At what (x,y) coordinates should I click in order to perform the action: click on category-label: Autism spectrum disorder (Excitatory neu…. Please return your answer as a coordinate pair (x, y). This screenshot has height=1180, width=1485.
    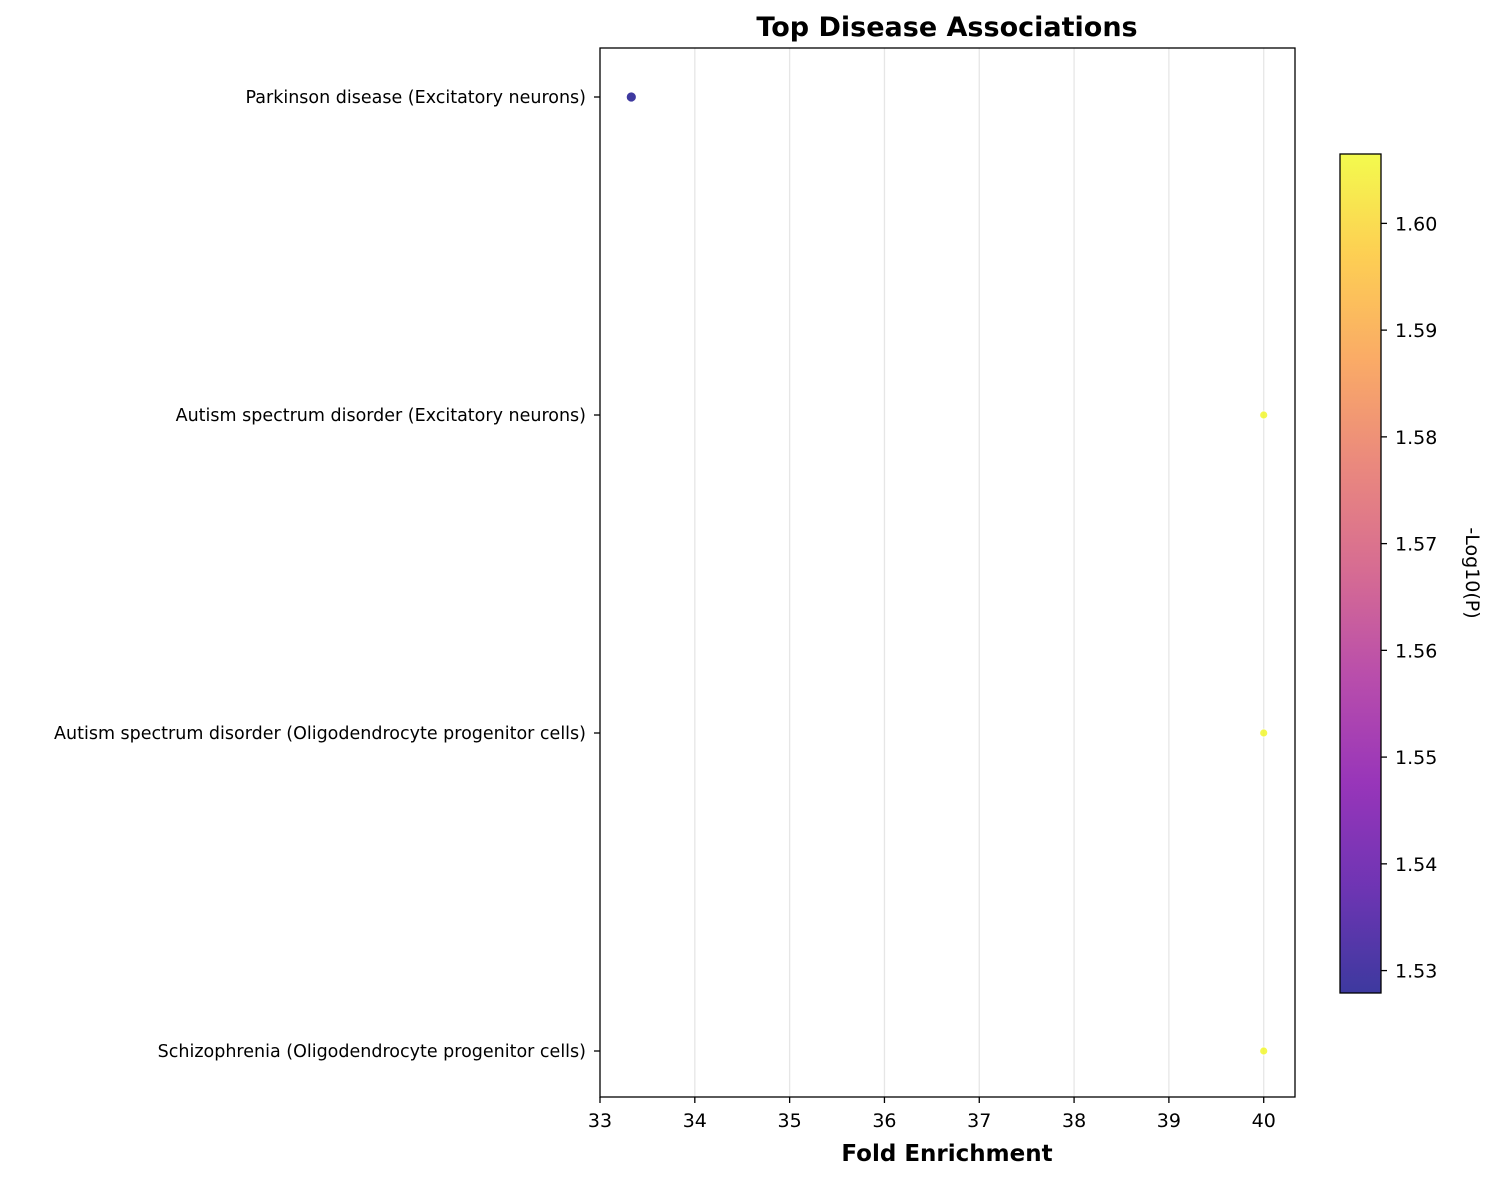
    Looking at the image, I should click on (381, 416).